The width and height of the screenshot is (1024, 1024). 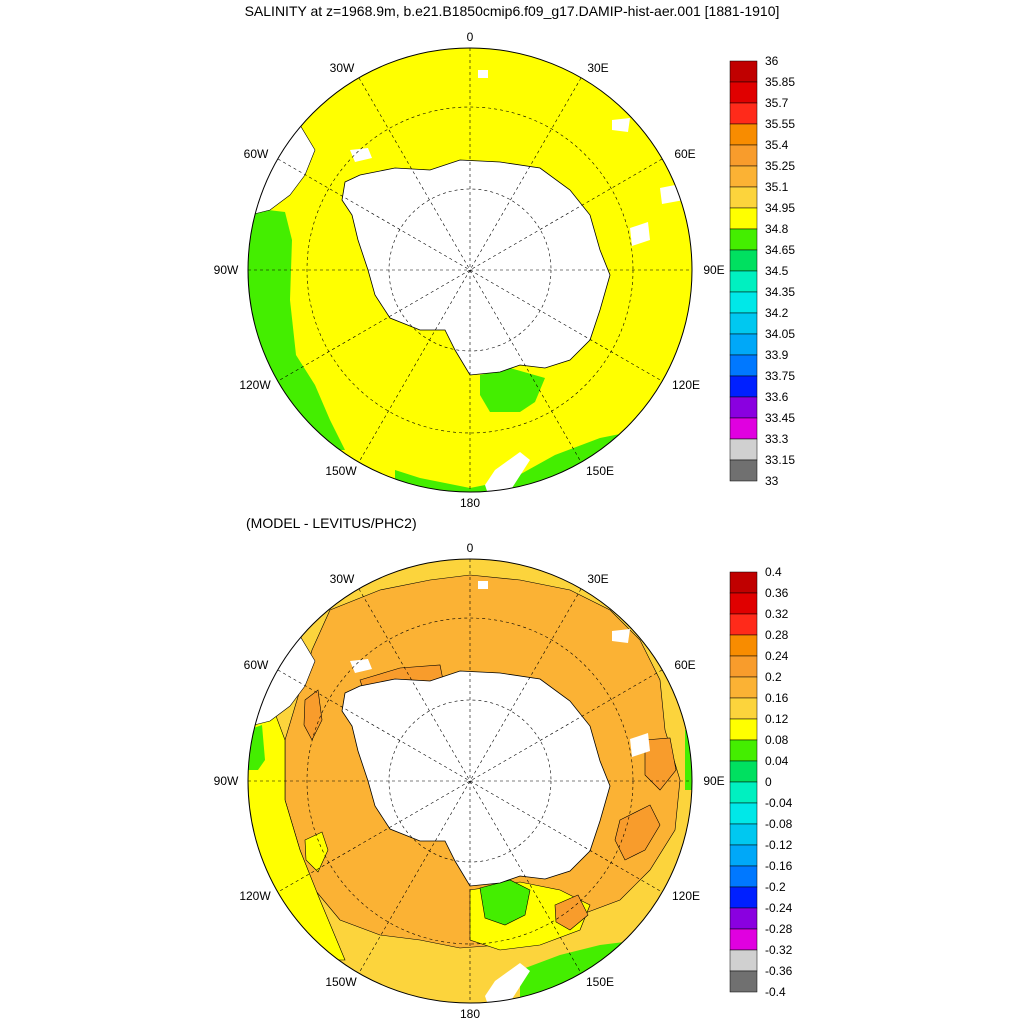 What do you see at coordinates (779, 908) in the screenshot?
I see `cbBot-tick-label: -0.24` at bounding box center [779, 908].